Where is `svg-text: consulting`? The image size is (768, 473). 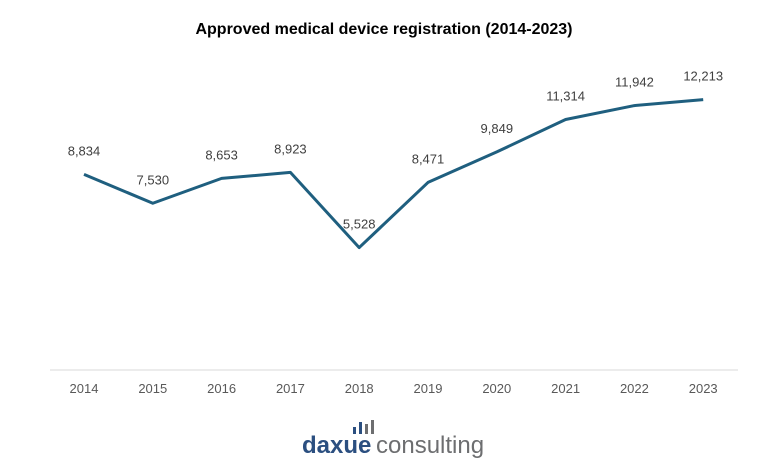
svg-text: consulting is located at coordinates (430, 445).